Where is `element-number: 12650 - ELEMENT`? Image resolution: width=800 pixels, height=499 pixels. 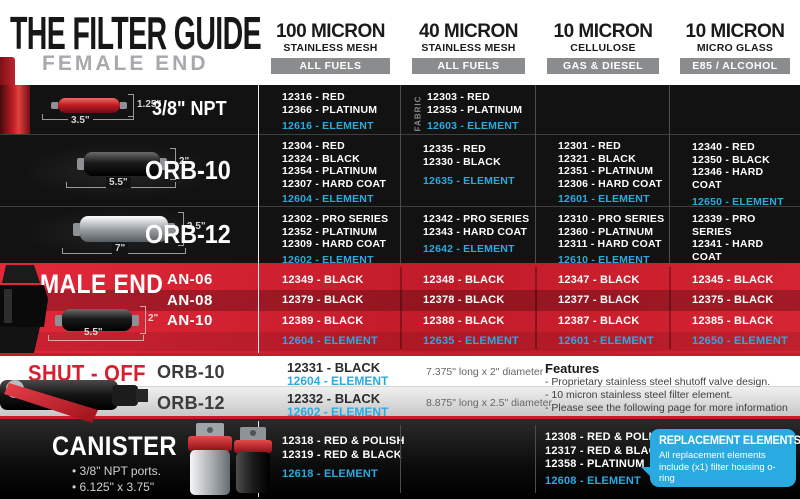 element-number: 12650 - ELEMENT is located at coordinates (740, 341).